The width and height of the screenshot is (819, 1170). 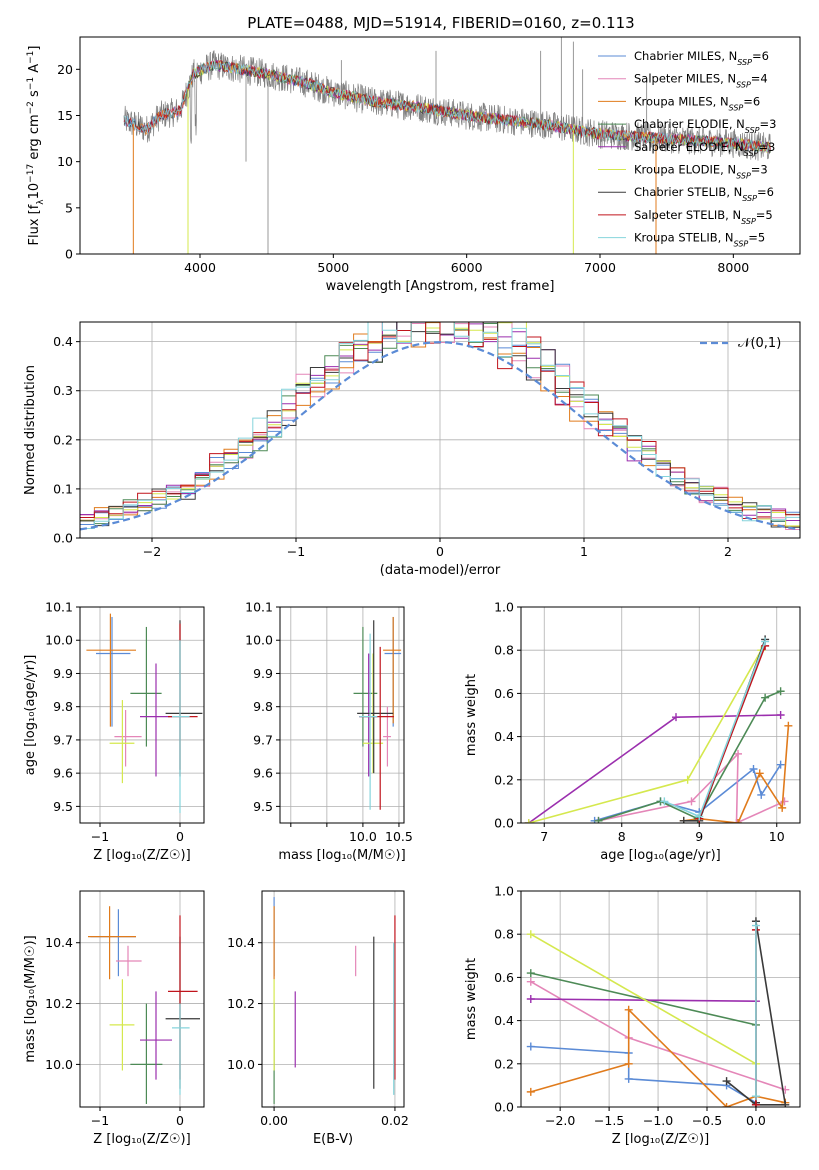 What do you see at coordinates (152, 551) in the screenshot?
I see `x-tick-label: −2` at bounding box center [152, 551].